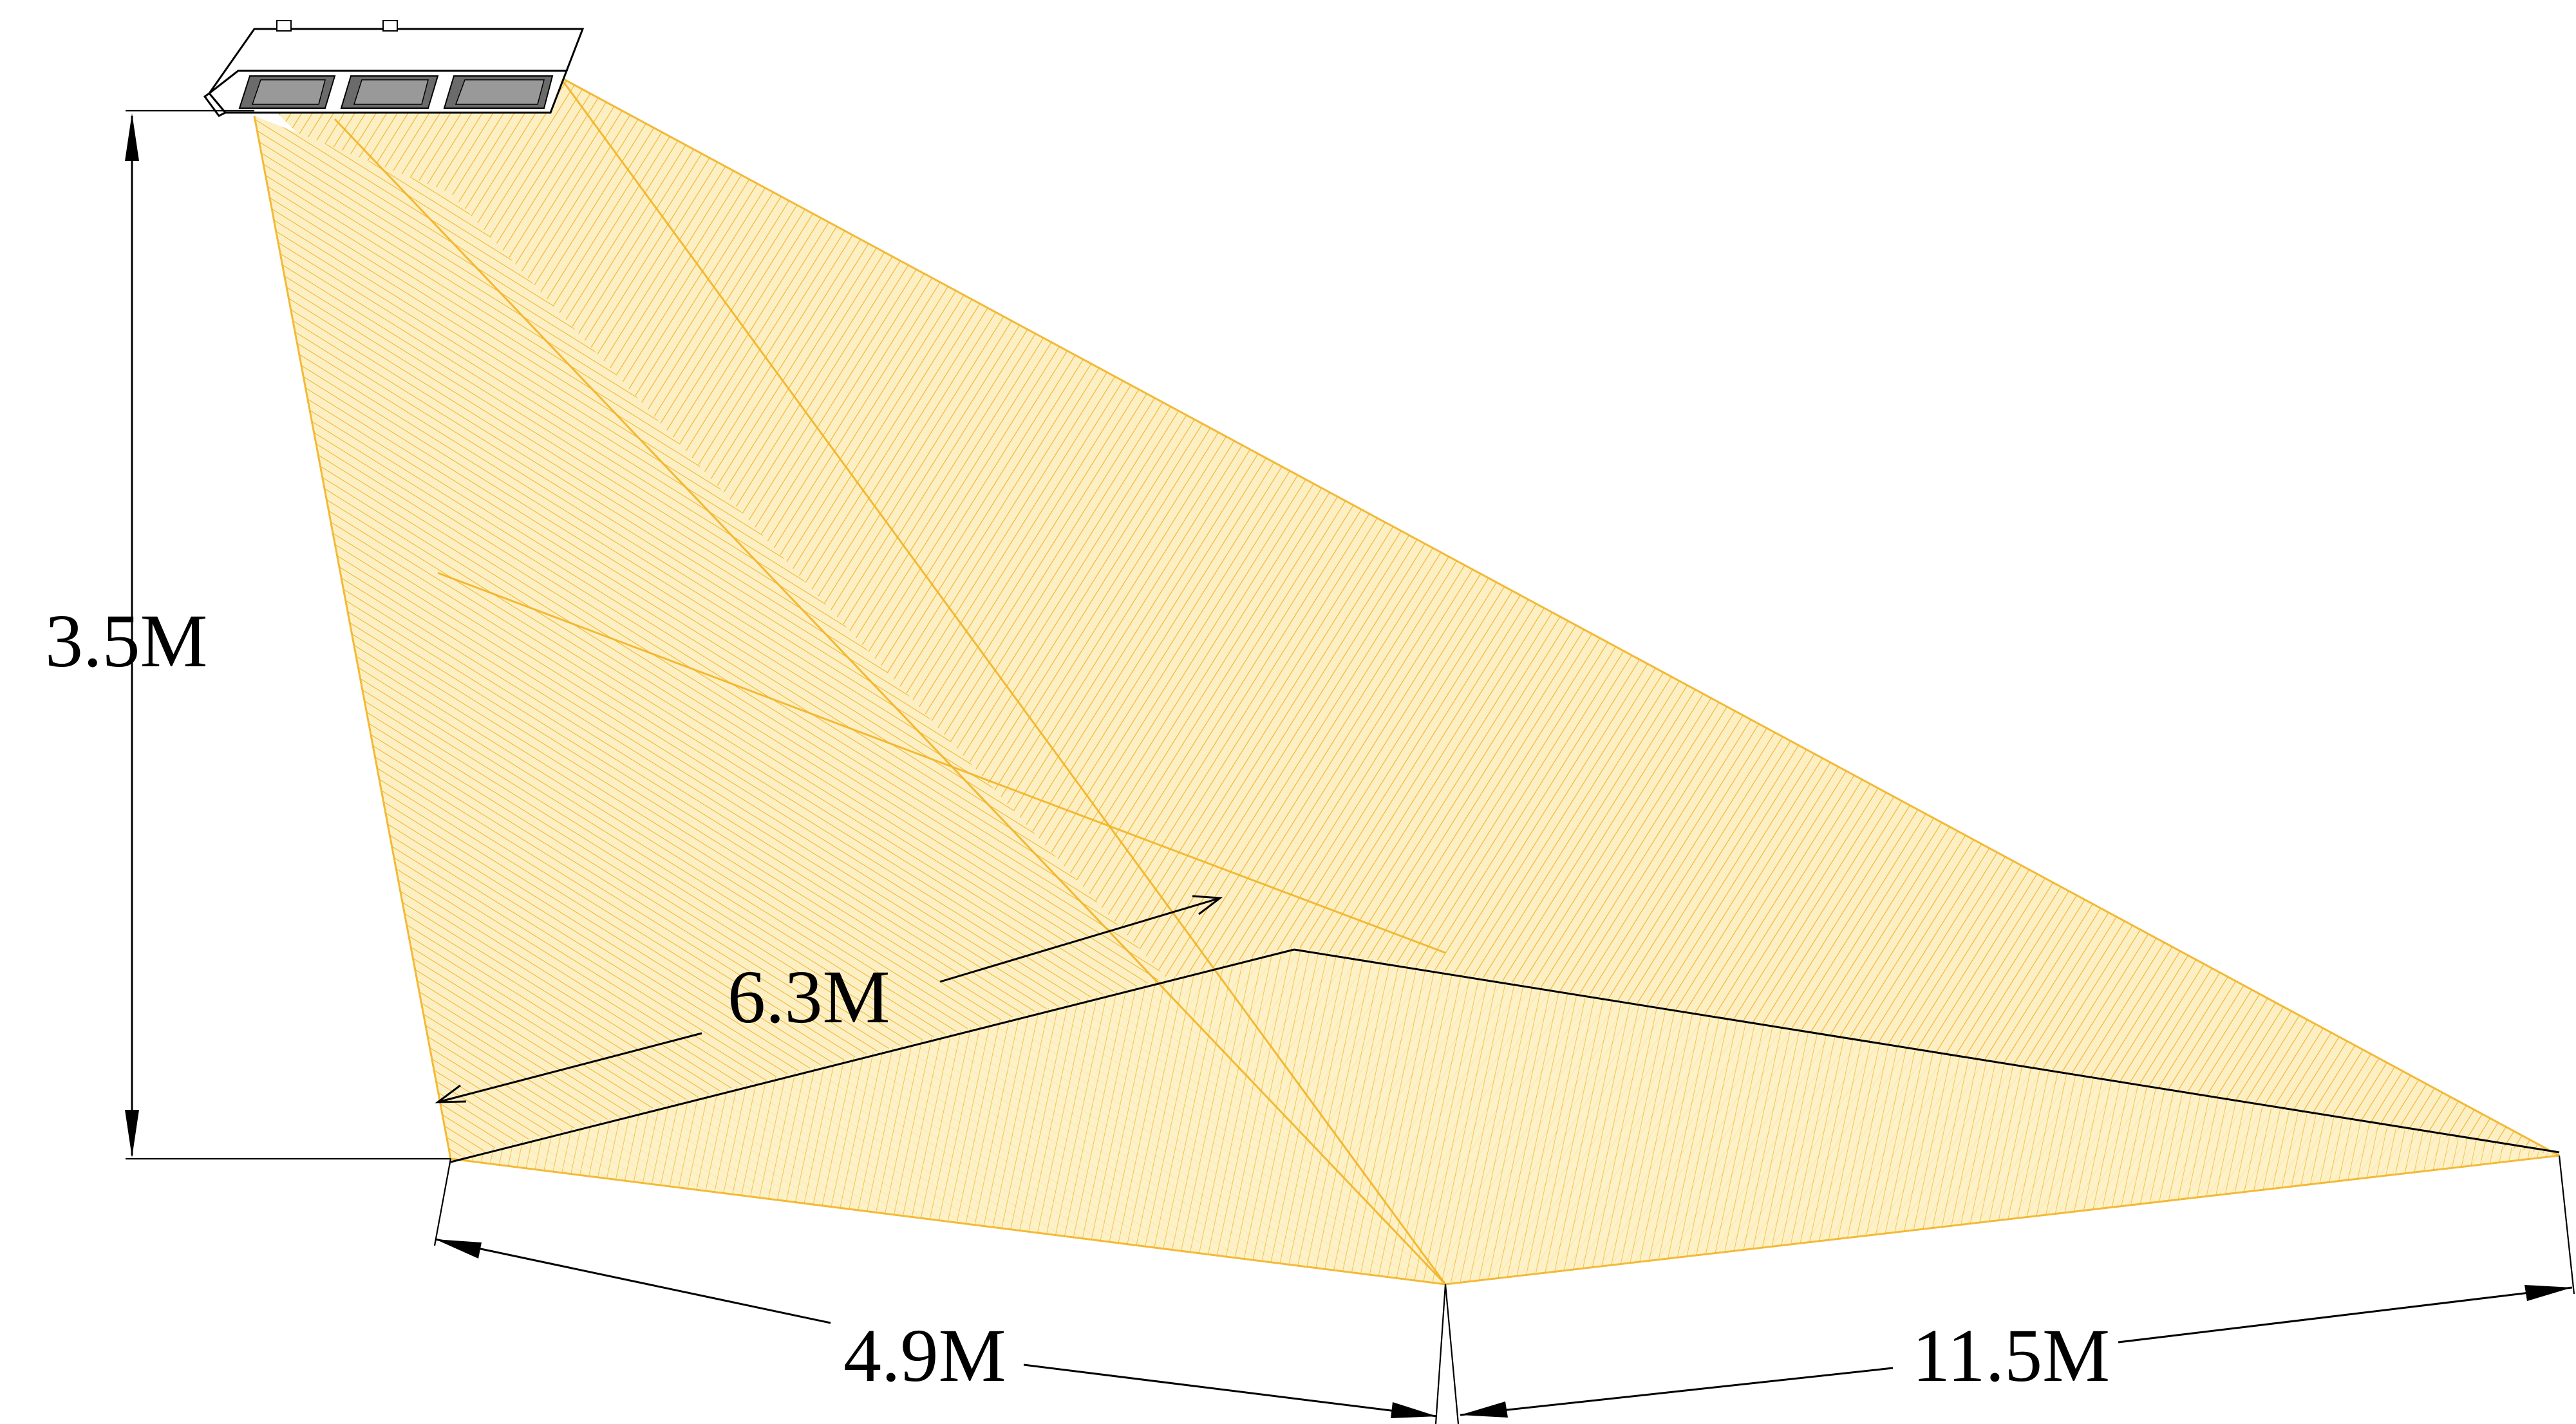 The image size is (2576, 1424). Describe the element at coordinates (458, 1249) in the screenshot. I see `near-width-arrow-left` at that location.